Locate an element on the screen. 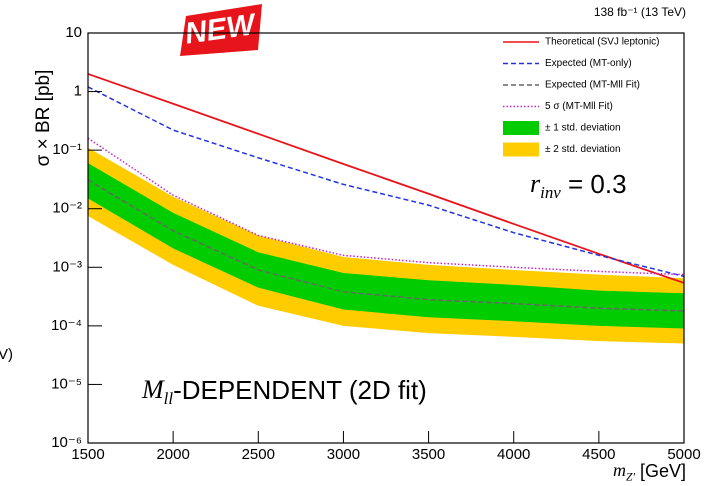 This screenshot has width=716, height=486. annotation-m-subscript: ll is located at coordinates (169, 398).